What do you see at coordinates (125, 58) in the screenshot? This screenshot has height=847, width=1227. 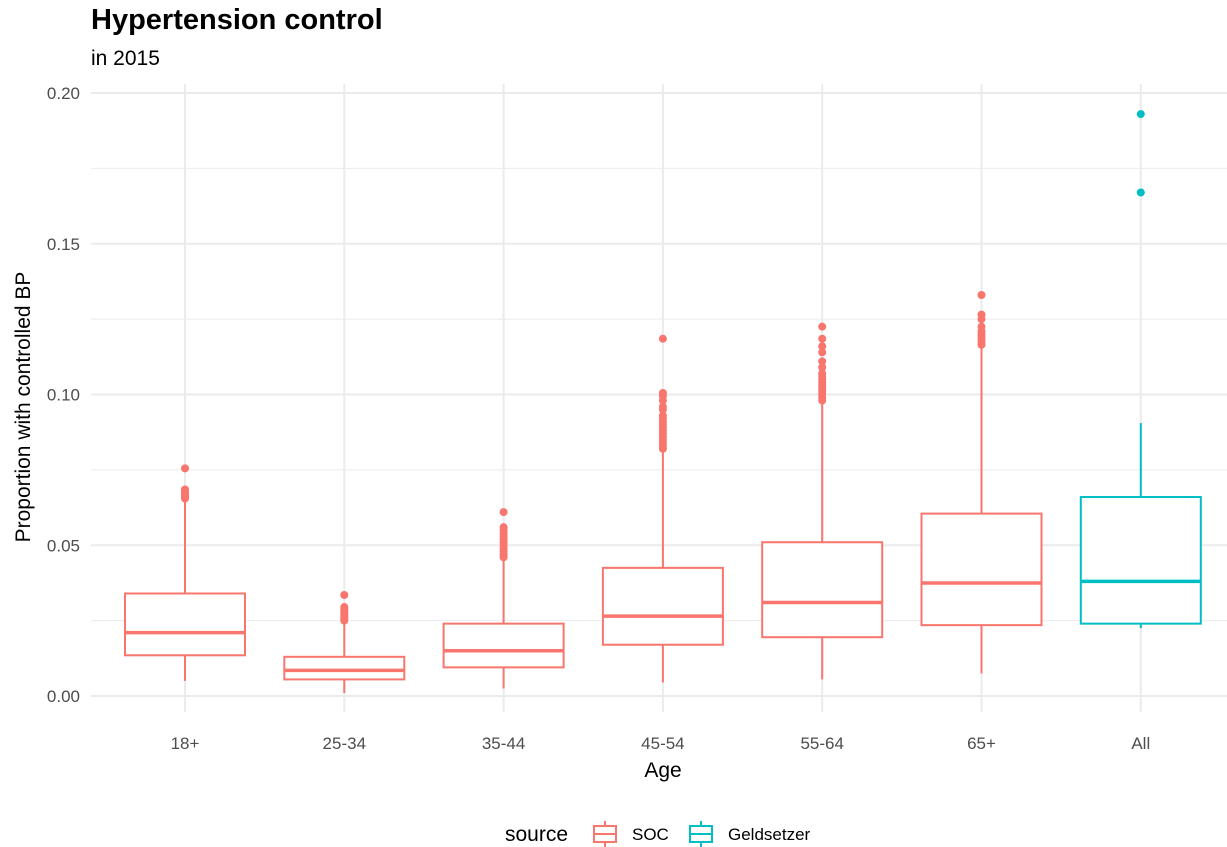 I see `chart-subtitle: in 2015` at bounding box center [125, 58].